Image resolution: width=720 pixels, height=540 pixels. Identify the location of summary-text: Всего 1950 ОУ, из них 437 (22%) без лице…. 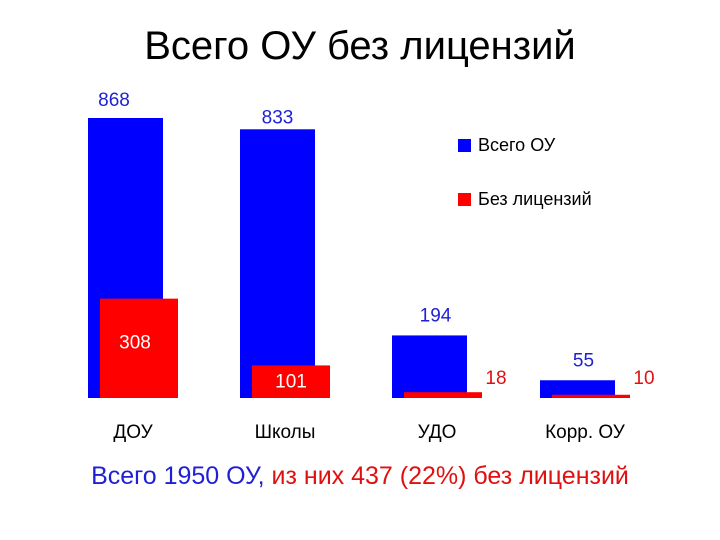
(360, 476).